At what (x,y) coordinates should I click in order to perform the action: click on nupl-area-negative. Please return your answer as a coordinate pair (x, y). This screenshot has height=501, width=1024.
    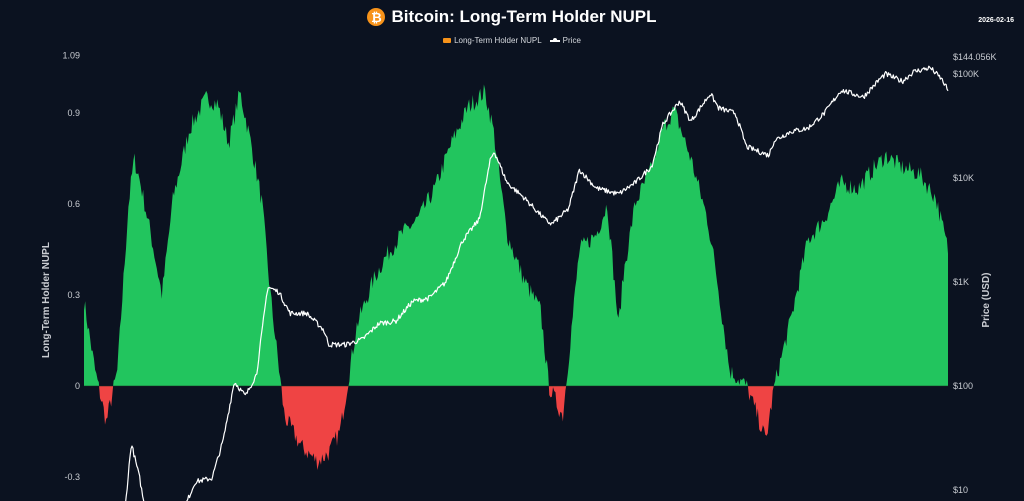
    Looking at the image, I should click on (516, 428).